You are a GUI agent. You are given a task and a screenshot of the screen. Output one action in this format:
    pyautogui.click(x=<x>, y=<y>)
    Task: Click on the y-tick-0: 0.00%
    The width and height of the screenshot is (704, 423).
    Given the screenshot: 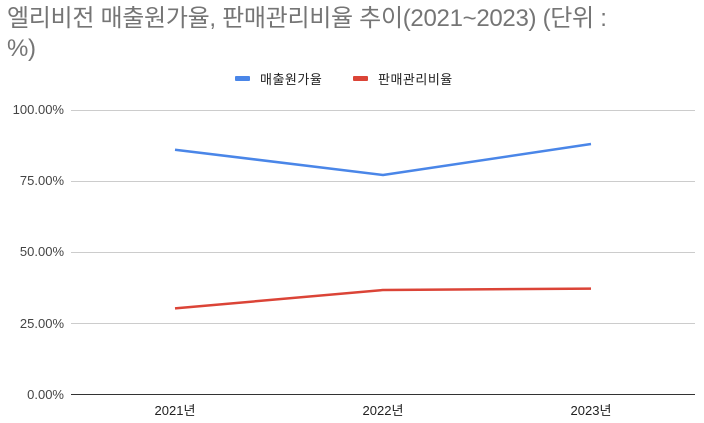 What is the action you would take?
    pyautogui.click(x=45, y=394)
    